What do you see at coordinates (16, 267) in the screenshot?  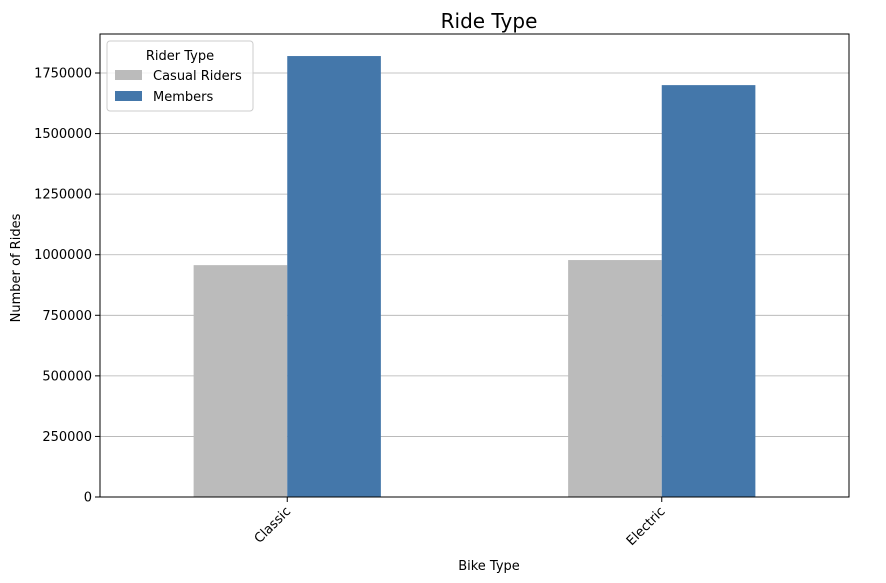 I see `y-axis-label: Number of Rides` at bounding box center [16, 267].